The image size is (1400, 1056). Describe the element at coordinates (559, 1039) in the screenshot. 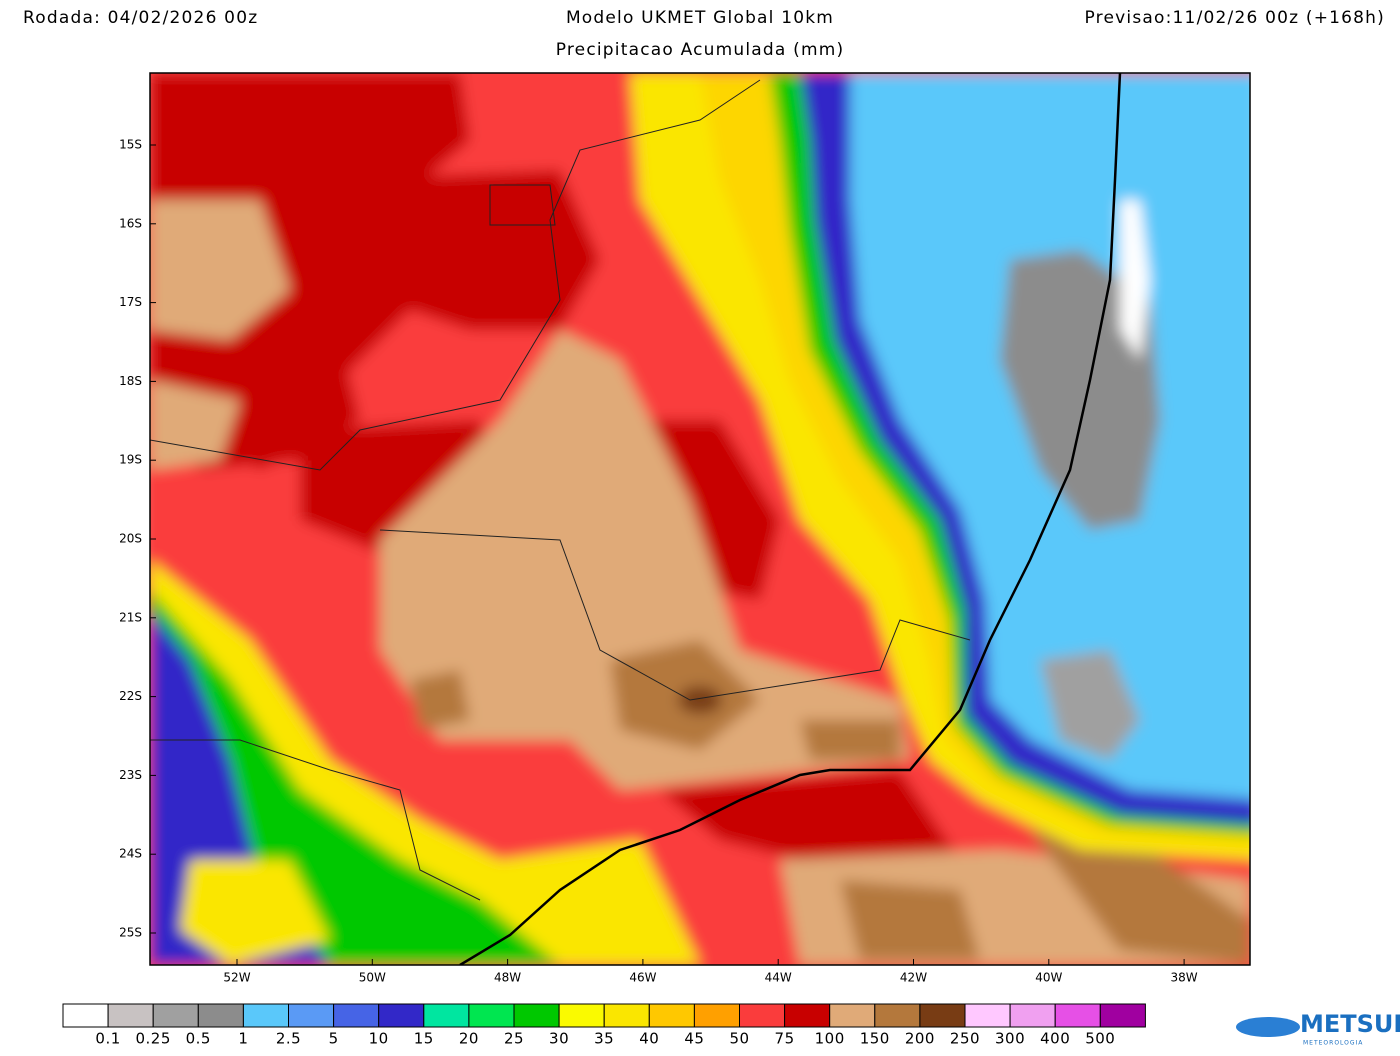

I see `colorbar-label: 30` at that location.